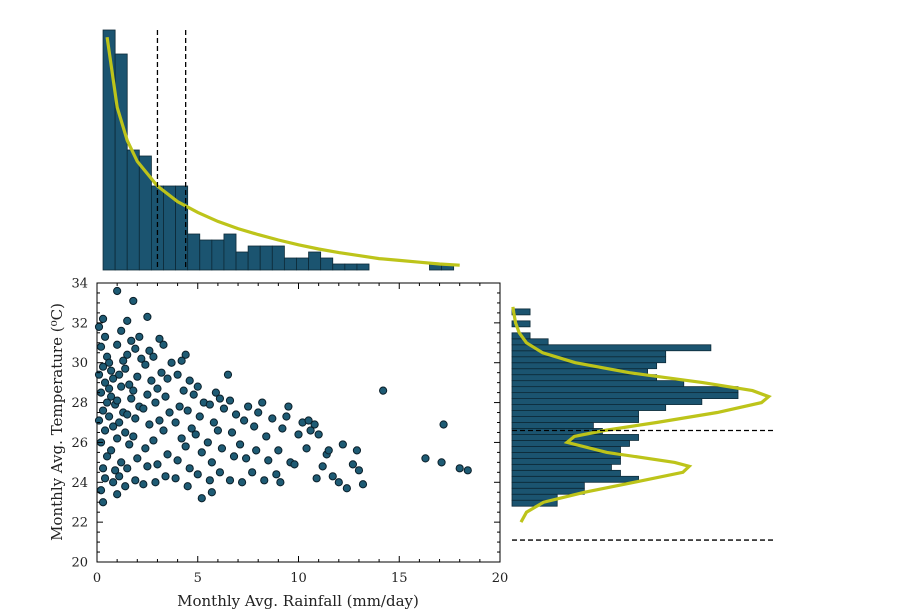  Describe the element at coordinates (643, 485) in the screenshot. I see `temperature-dashed-lines` at that location.